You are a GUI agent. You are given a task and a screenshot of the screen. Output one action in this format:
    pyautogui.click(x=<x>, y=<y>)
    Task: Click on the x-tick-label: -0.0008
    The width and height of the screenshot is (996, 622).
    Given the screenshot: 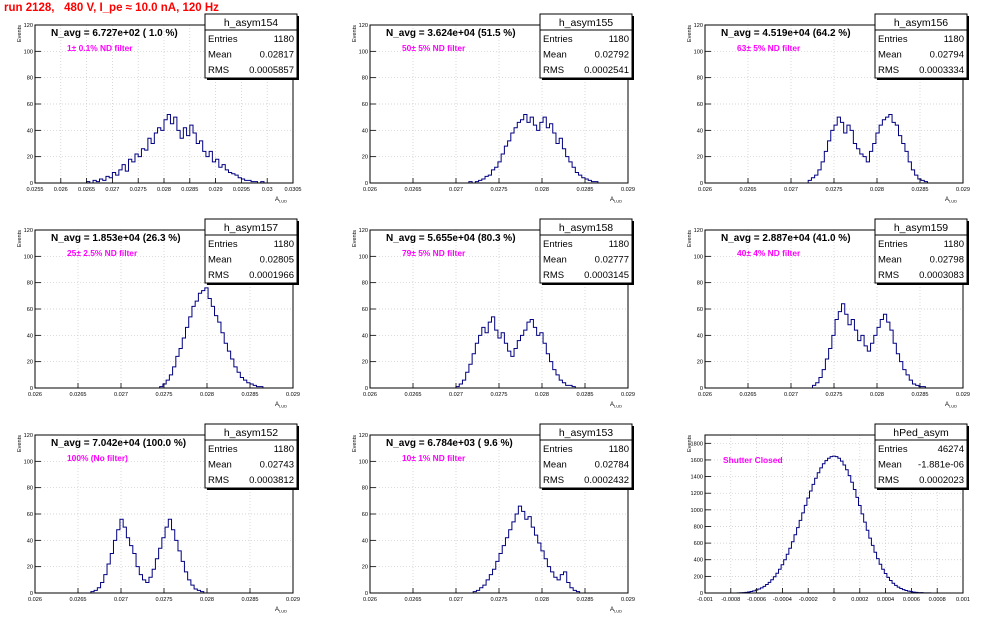 What is the action you would take?
    pyautogui.click(x=730, y=600)
    